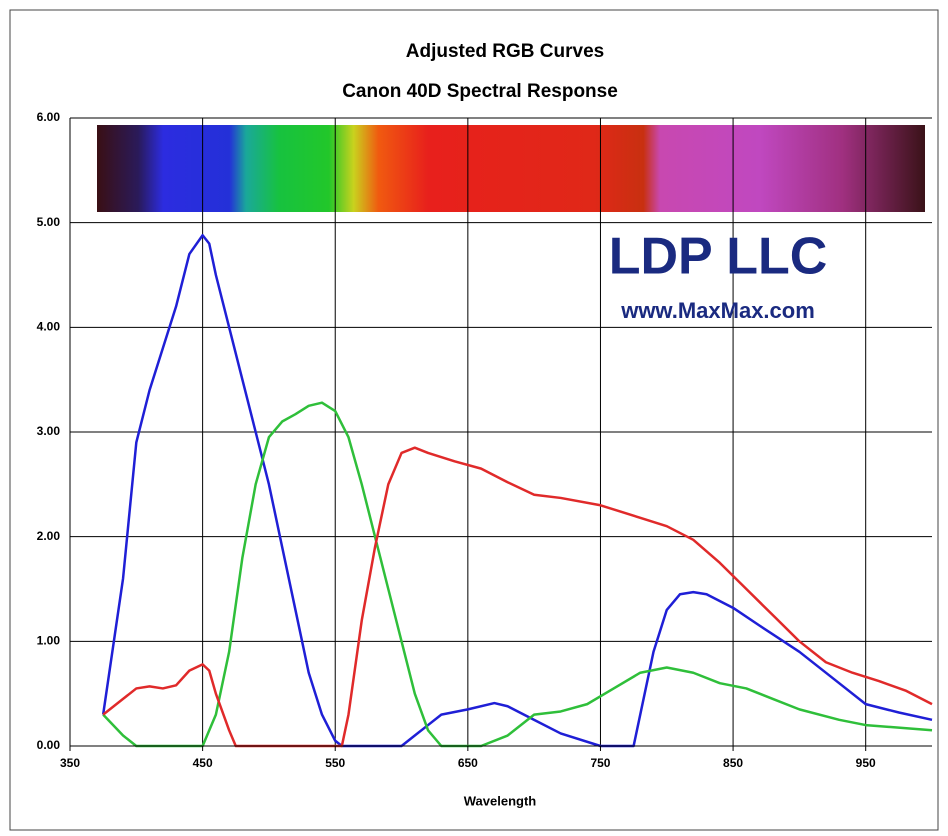 The height and width of the screenshot is (836, 948). I want to click on x-tick-label: 450, so click(203, 763).